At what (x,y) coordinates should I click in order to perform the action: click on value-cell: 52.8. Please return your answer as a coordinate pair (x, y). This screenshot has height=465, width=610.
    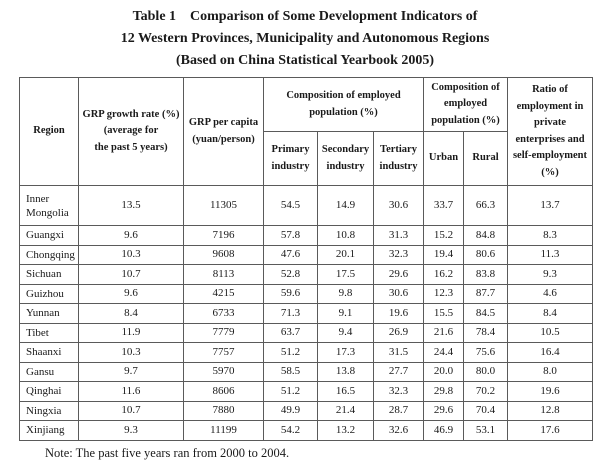
    Looking at the image, I should click on (290, 274).